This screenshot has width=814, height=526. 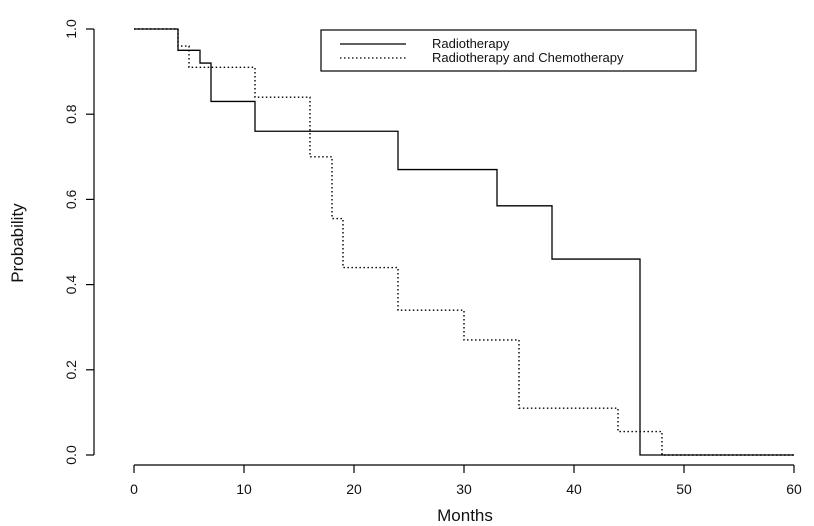 What do you see at coordinates (244, 489) in the screenshot?
I see `x-tick-label: 10` at bounding box center [244, 489].